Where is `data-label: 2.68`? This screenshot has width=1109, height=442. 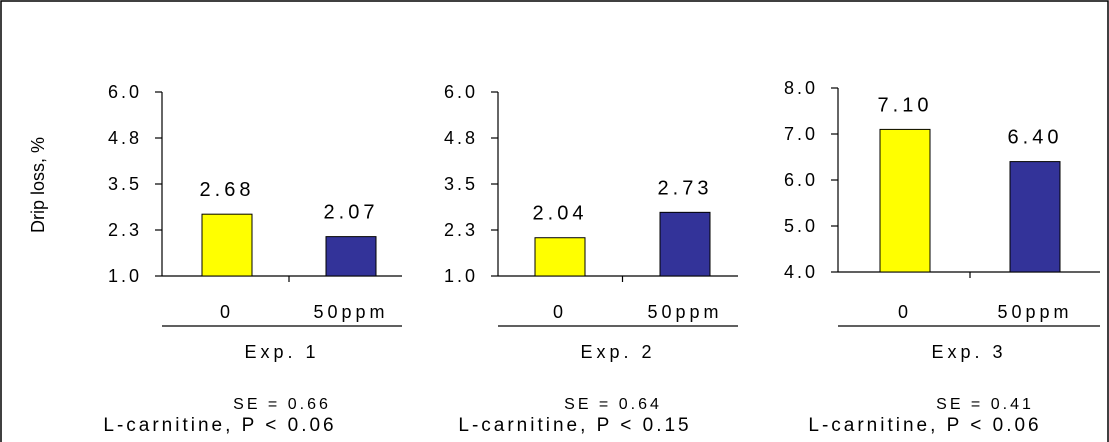
data-label: 2.68 is located at coordinates (227, 190).